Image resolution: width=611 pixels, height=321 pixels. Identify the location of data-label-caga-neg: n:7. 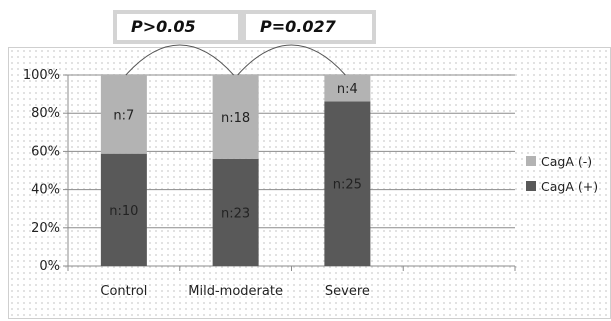
(123, 115).